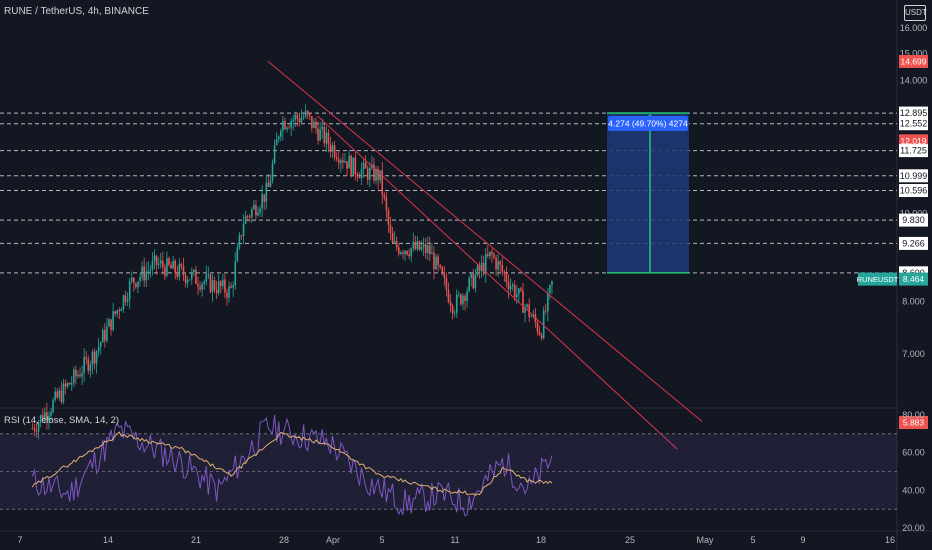 The width and height of the screenshot is (932, 550). I want to click on time-tick-label: 21, so click(196, 540).